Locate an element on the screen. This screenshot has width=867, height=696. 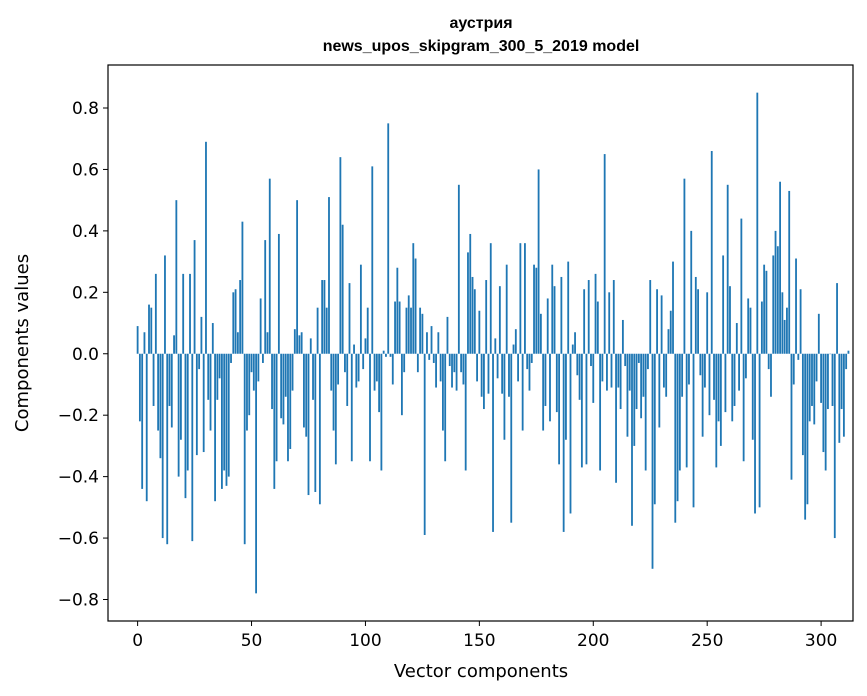
y-tick-label: 0.0 is located at coordinates (85, 355).